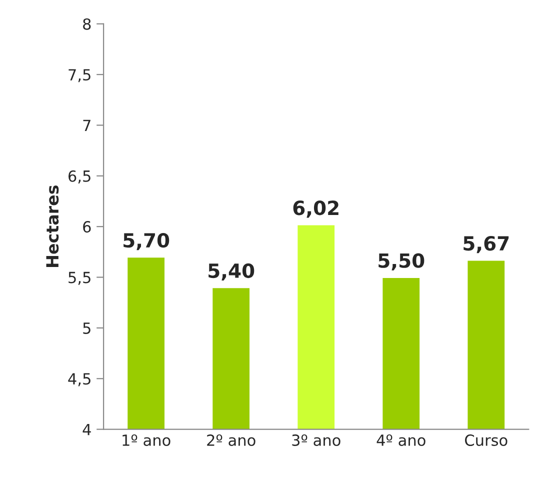 The image size is (545, 477). I want to click on data-label: 6,02, so click(315, 209).